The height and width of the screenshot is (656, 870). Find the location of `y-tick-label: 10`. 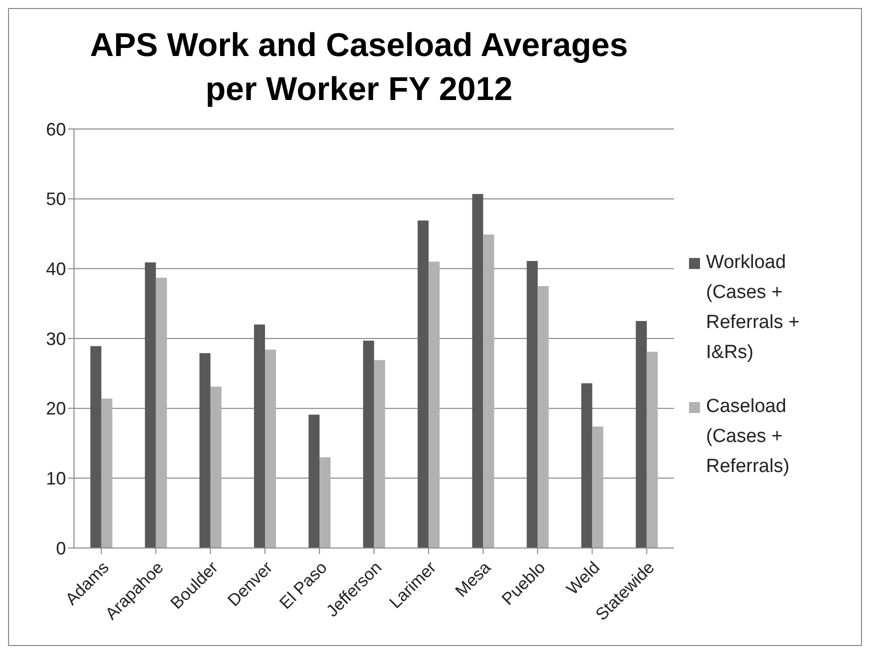

y-tick-label: 10 is located at coordinates (56, 478).